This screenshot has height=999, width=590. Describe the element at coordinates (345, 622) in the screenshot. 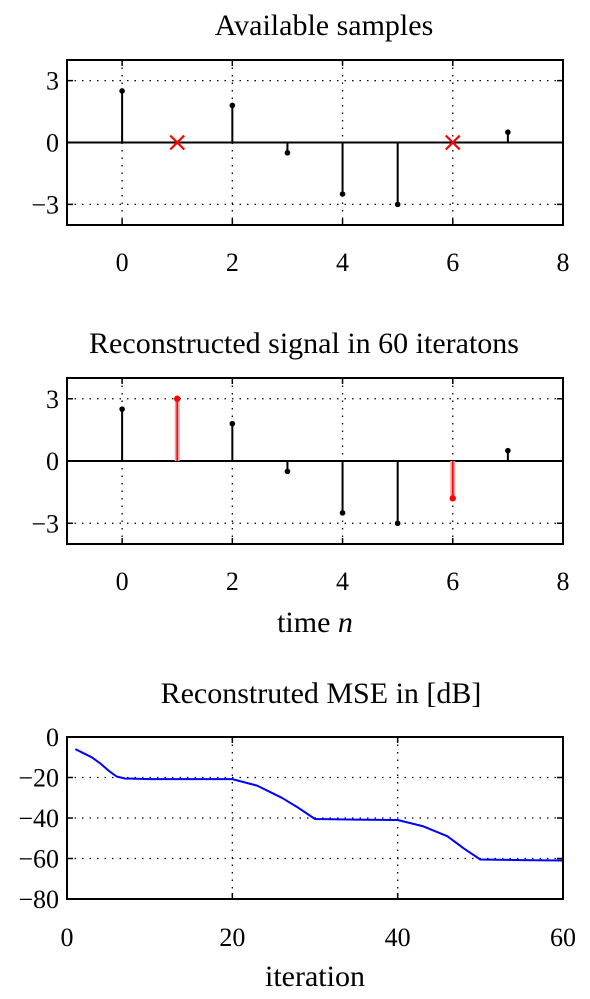

I see `x-axis-label-variable: n` at that location.